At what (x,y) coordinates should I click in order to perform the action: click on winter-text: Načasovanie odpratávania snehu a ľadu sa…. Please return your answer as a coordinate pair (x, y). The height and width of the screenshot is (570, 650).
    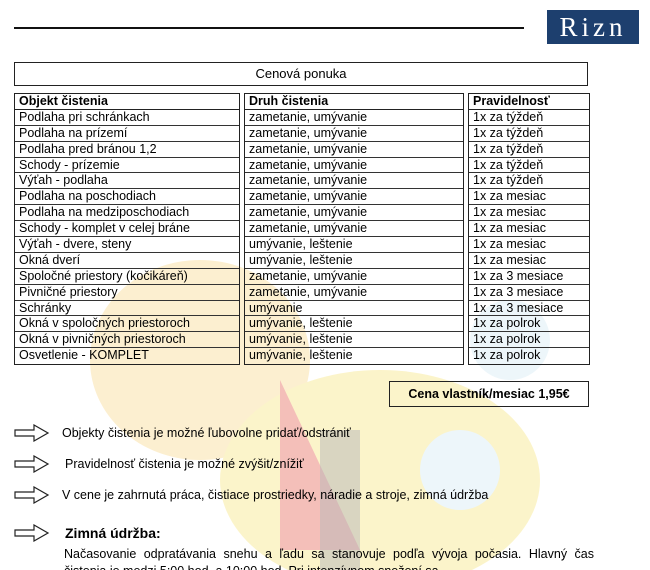
    Looking at the image, I should click on (329, 558).